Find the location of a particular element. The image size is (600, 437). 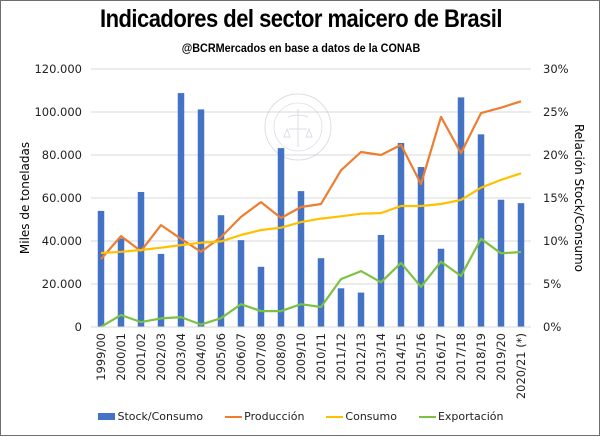

x-tick-label: 2001/02 is located at coordinates (141, 357).